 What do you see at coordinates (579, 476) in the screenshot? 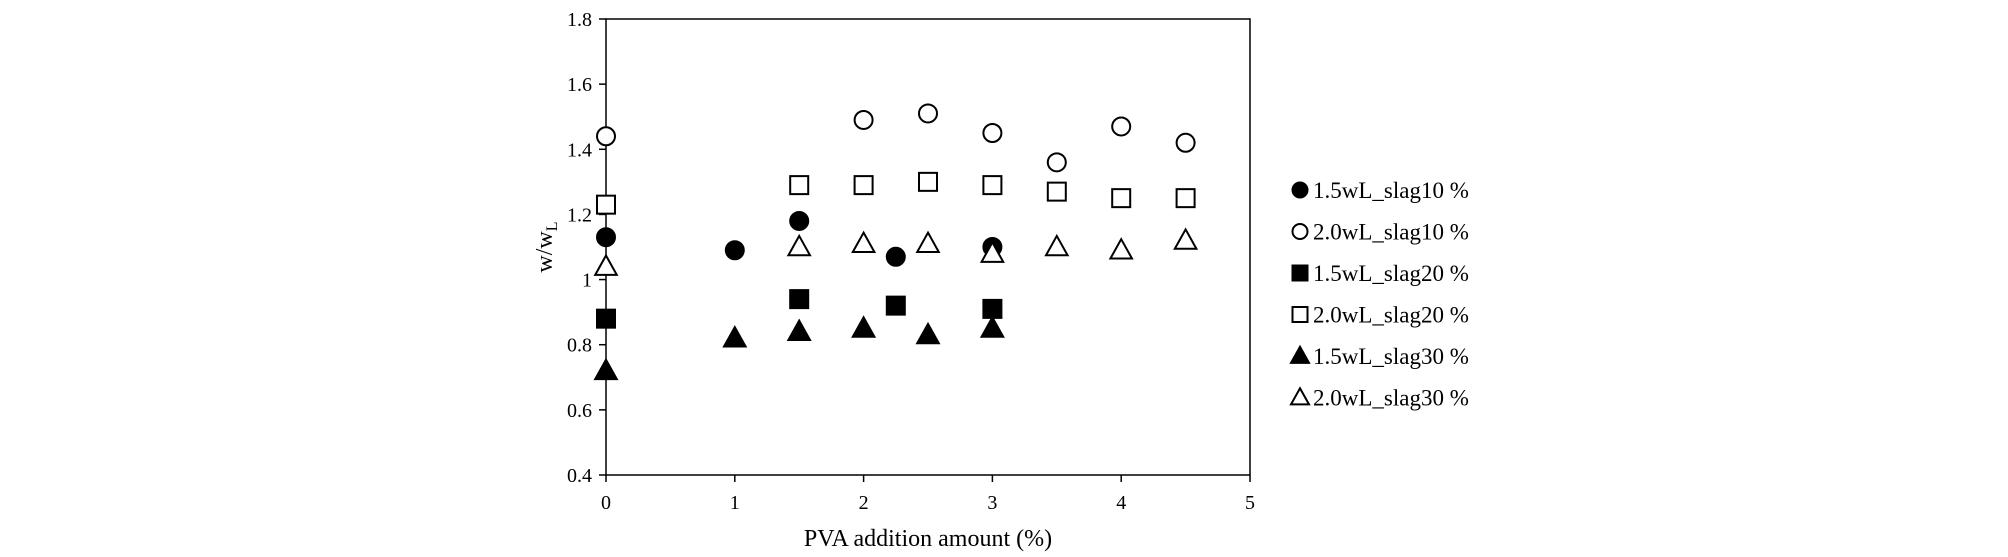
I see `y-tick-label: 0.4` at bounding box center [579, 476].